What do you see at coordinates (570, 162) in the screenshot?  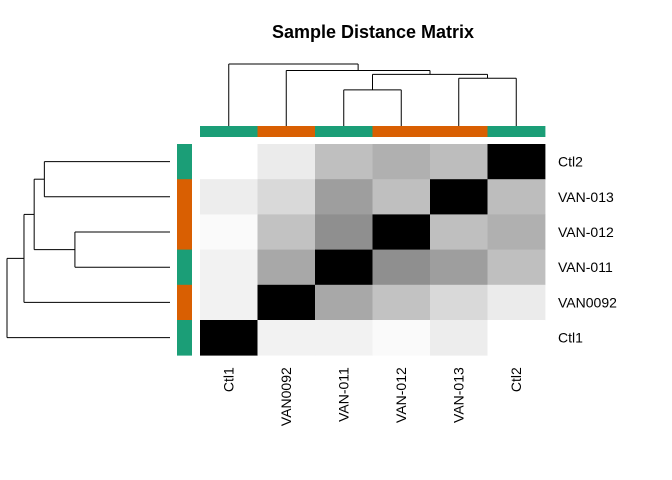 I see `row-label: Ctl2` at bounding box center [570, 162].